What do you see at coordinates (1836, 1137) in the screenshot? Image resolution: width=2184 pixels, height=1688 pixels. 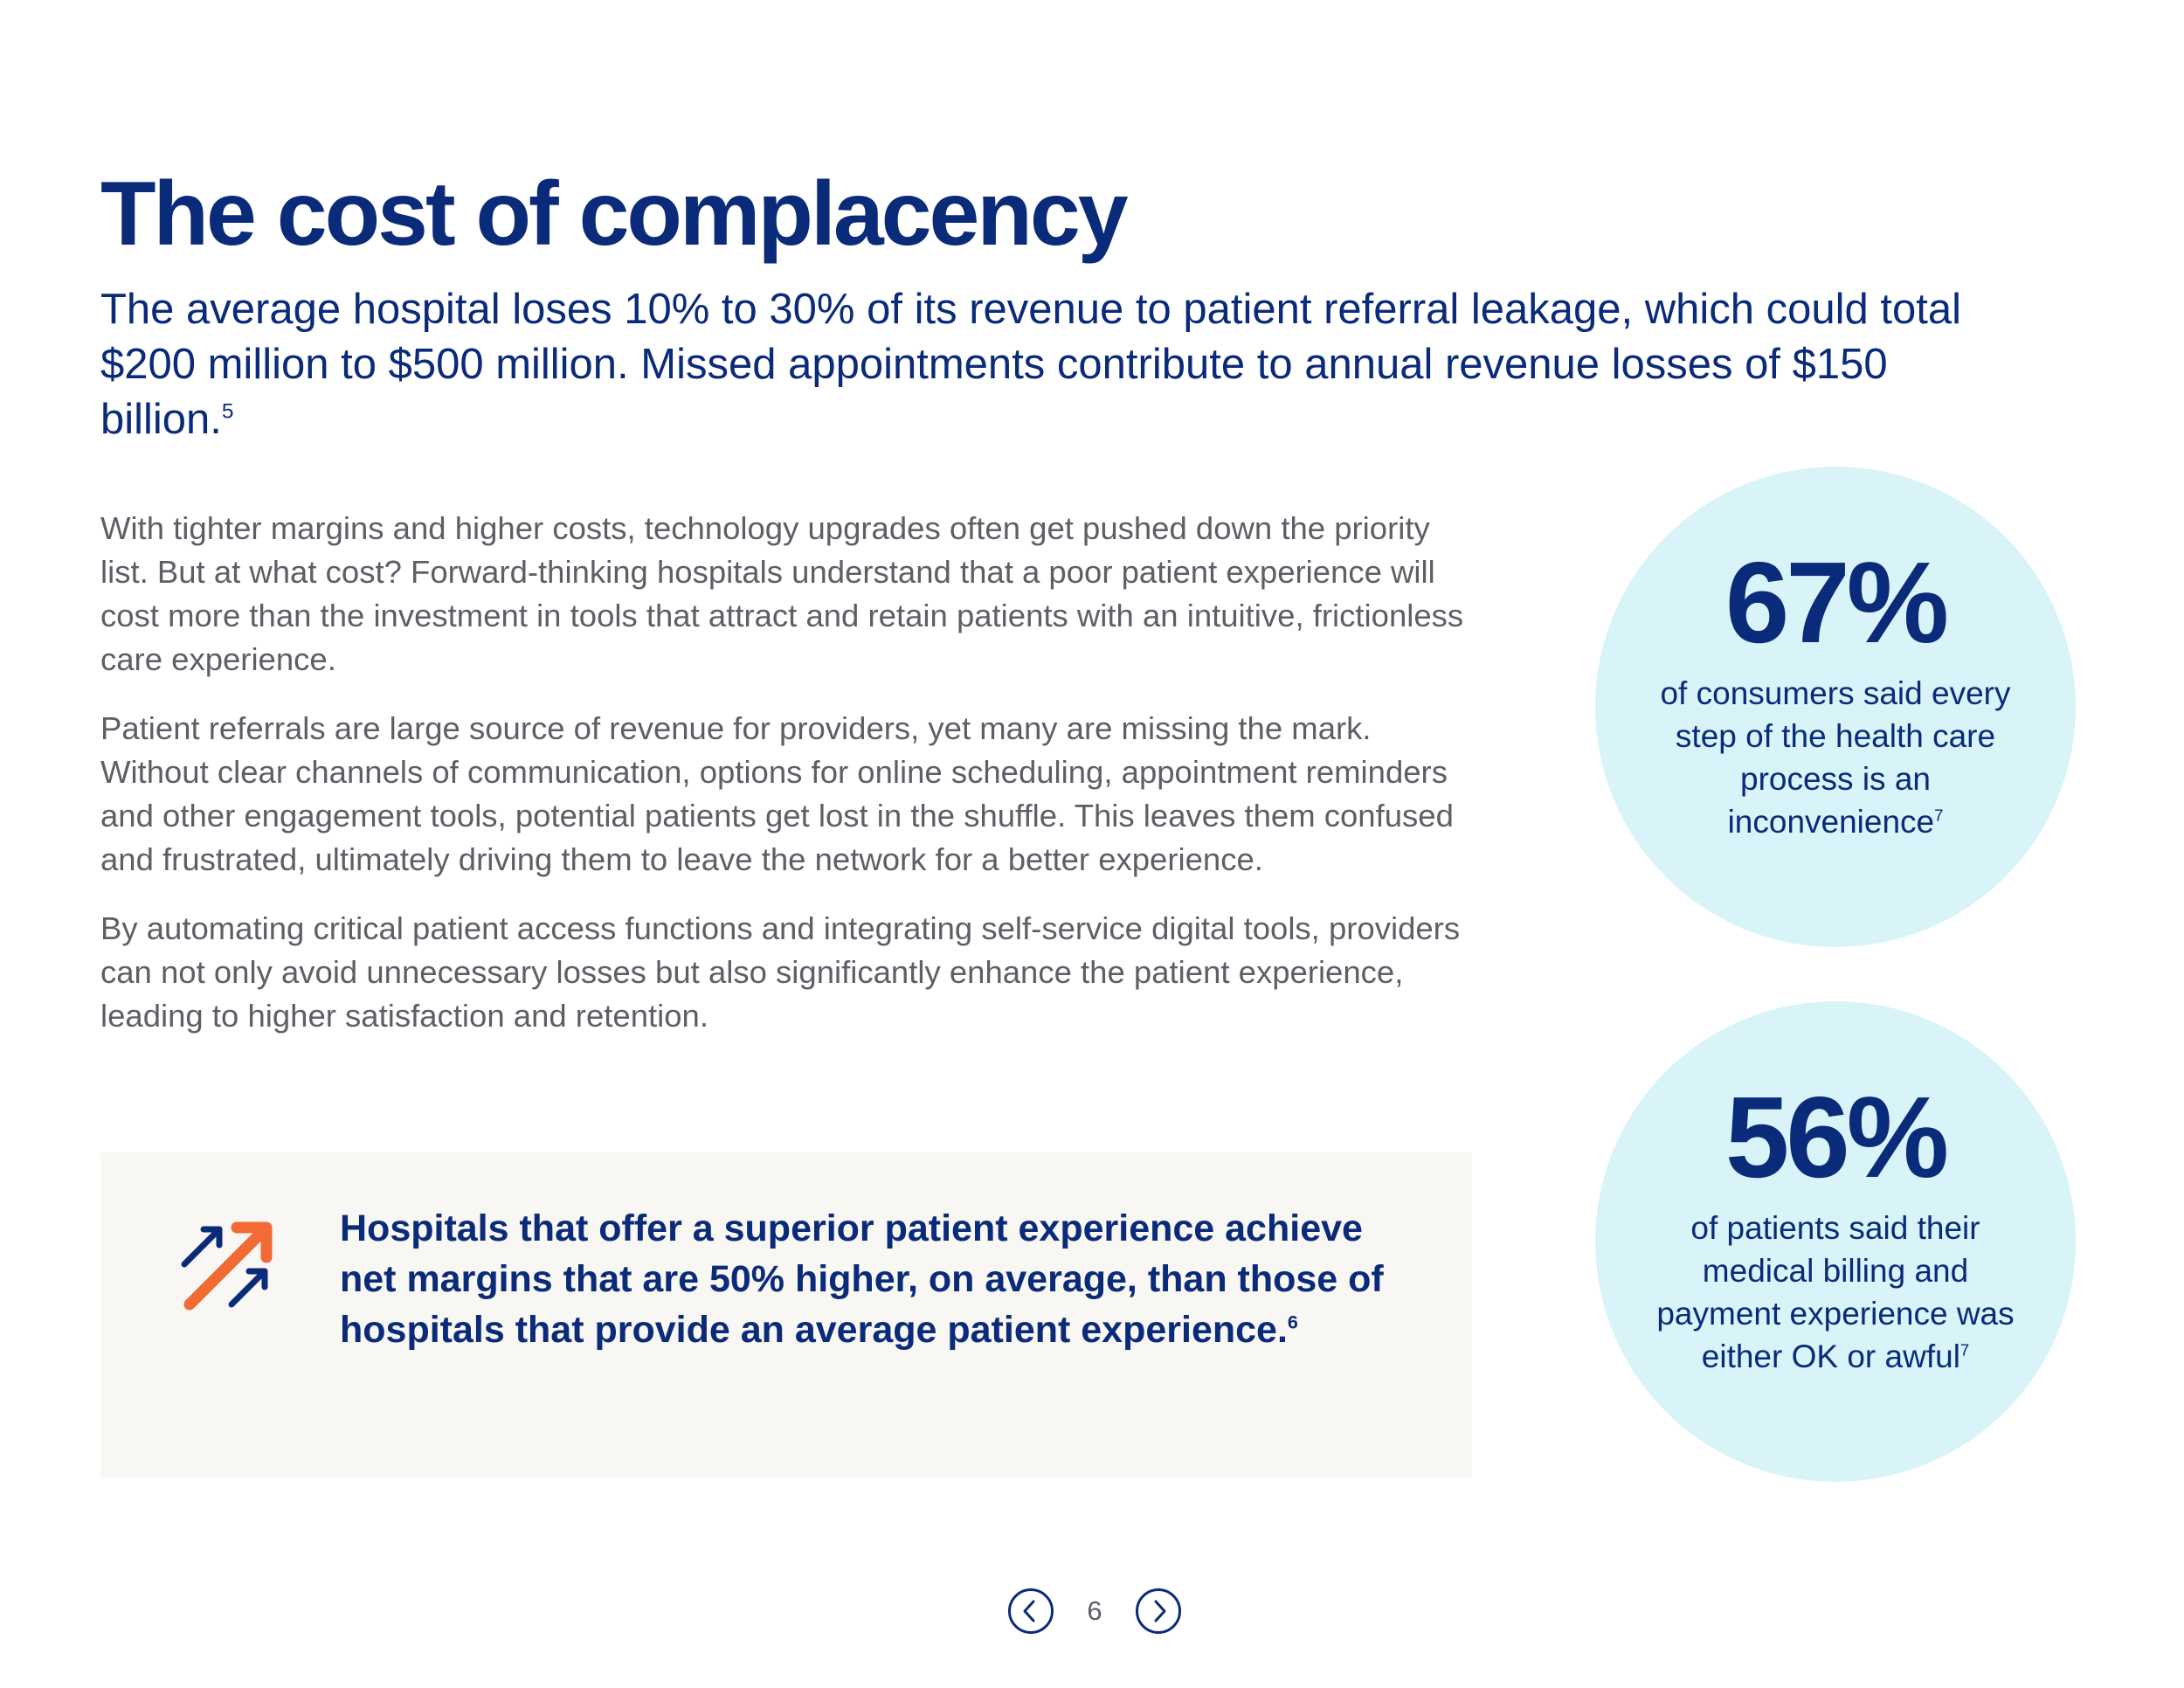 I see `stat-value: 56%` at bounding box center [1836, 1137].